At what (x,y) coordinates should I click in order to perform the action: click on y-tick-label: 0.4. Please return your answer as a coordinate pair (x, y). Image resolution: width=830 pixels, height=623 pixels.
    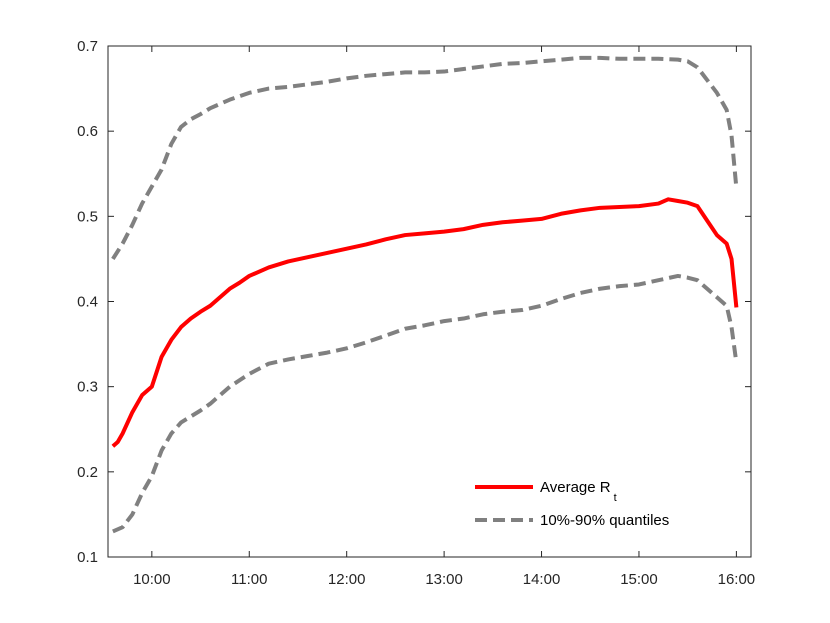
    Looking at the image, I should click on (87, 302).